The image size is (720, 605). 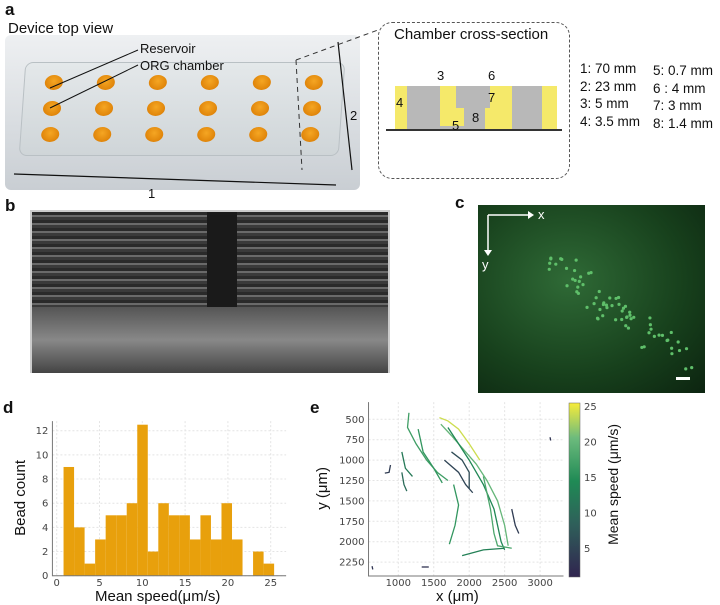 What do you see at coordinates (686, 97) in the screenshot?
I see `dimension-legend-2: 5: 0.7 mm 6 : 4 mm 7: 3 mm 8: 1.4 mm` at bounding box center [686, 97].